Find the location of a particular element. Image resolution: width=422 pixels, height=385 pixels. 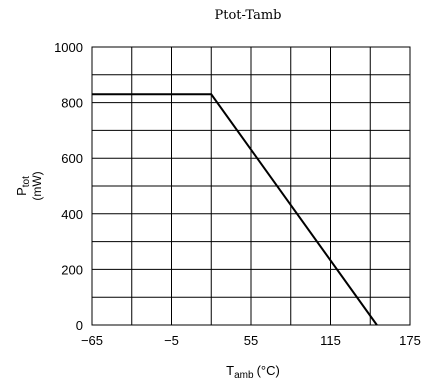

x-axis-label: Tamb (°C) is located at coordinates (253, 372).